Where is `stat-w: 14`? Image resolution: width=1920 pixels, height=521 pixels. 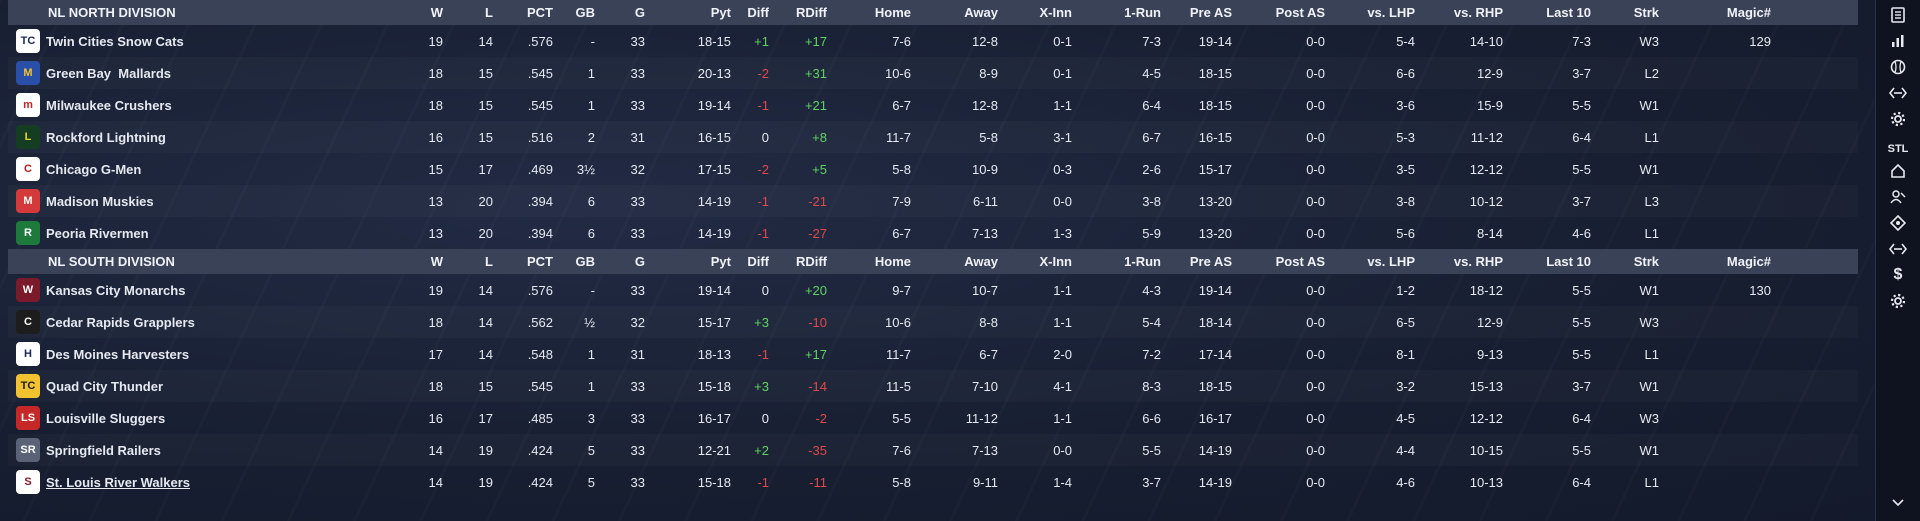 stat-w: 14 is located at coordinates (435, 450).